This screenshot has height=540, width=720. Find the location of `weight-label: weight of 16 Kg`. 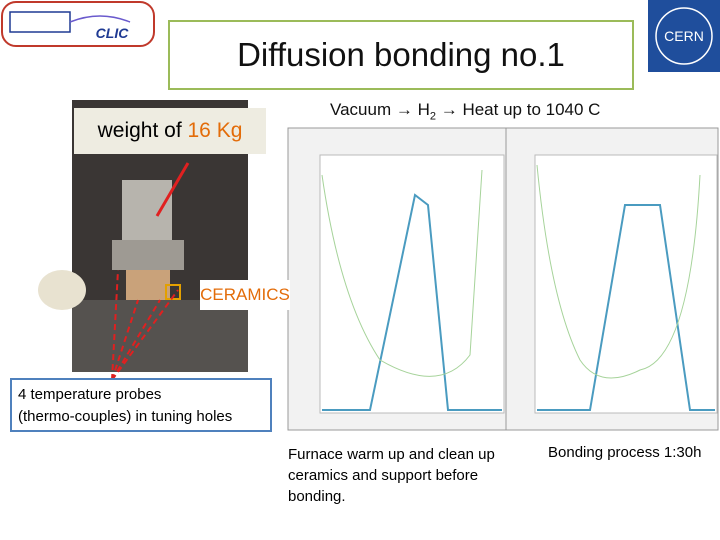

weight-label: weight of 16 Kg is located at coordinates (170, 131).